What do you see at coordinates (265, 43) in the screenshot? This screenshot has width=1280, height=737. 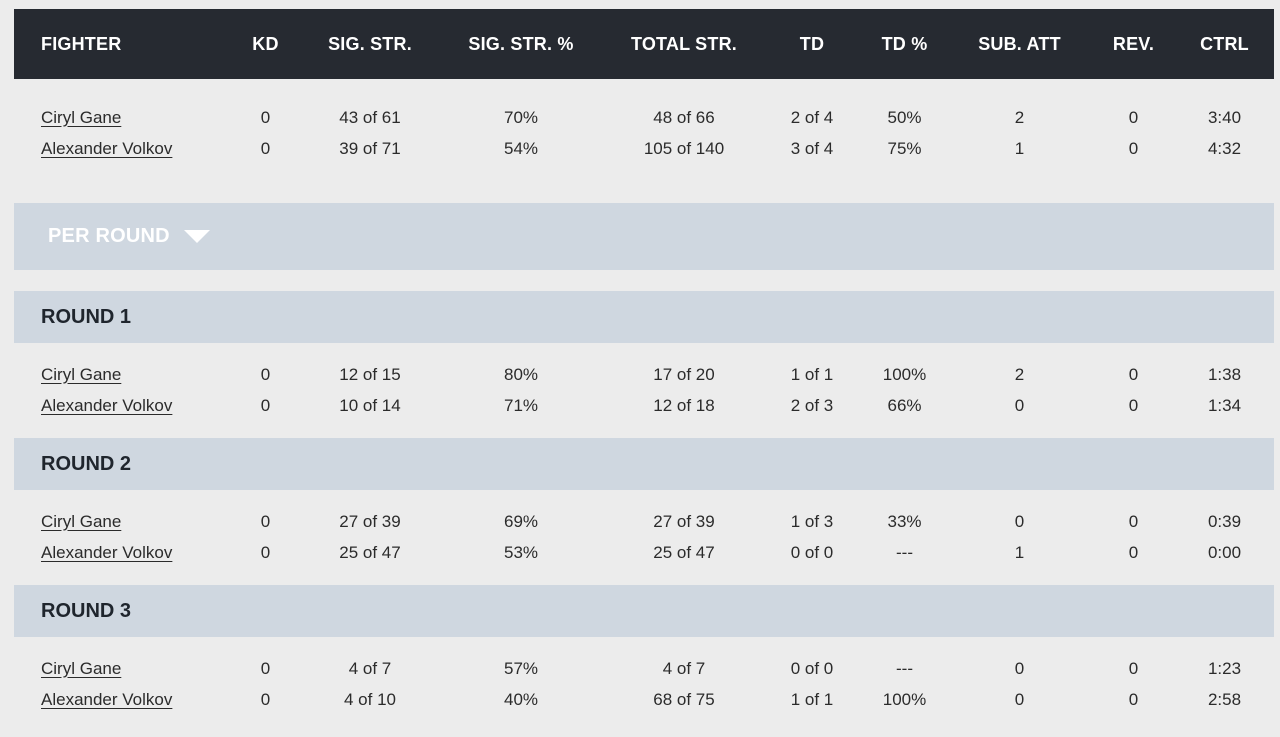 I see `col-header-kd: KD` at bounding box center [265, 43].